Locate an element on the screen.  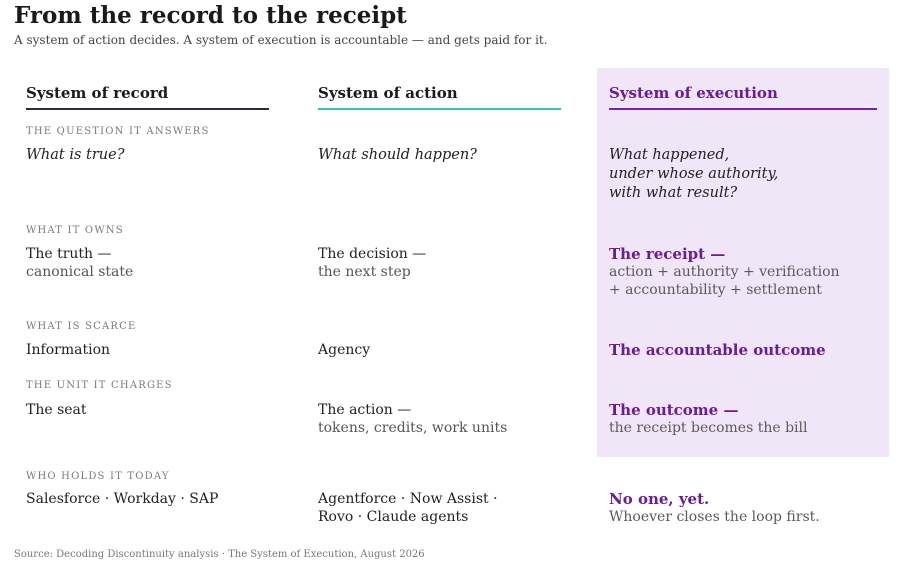
line: Agentforce · Now Assist · is located at coordinates (408, 499).